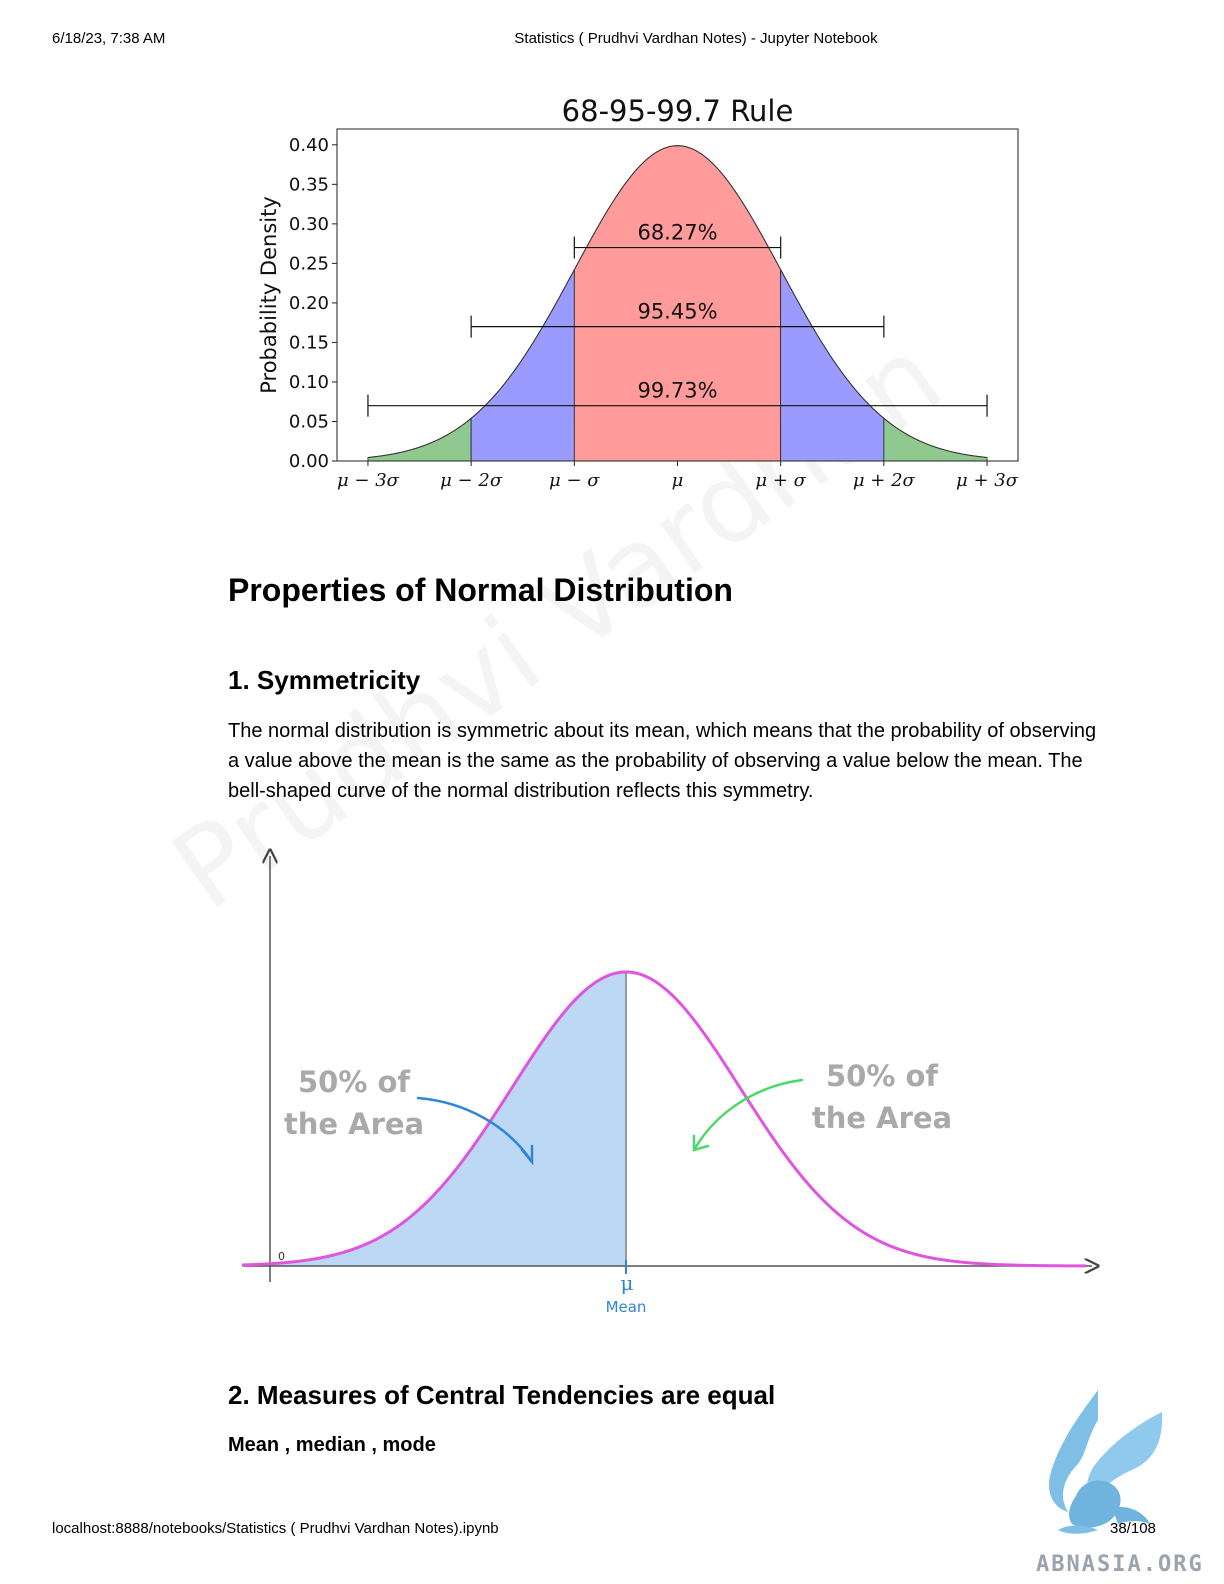 The height and width of the screenshot is (1584, 1224). I want to click on x-tick-label: μ + σ, so click(780, 480).